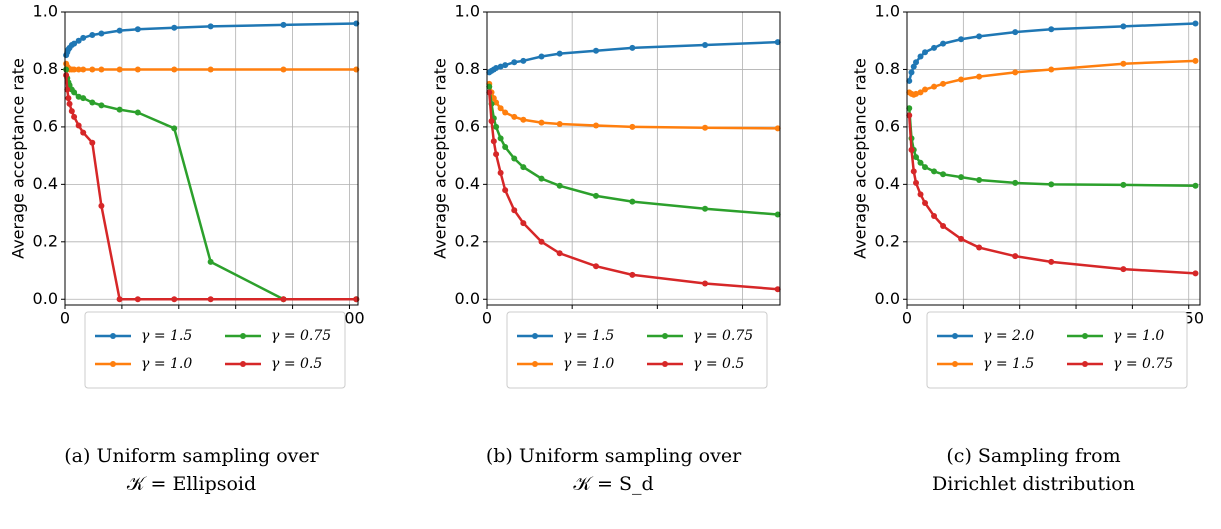 The image size is (1221, 529). Describe the element at coordinates (467, 298) in the screenshot. I see `y-tick-label: 0.0` at that location.